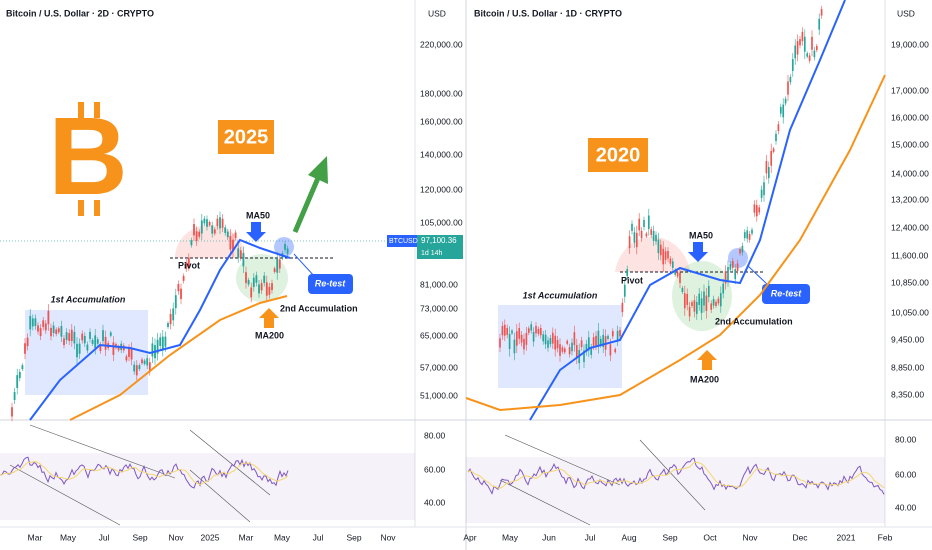  I want to click on rsi-line, so click(676, 476).